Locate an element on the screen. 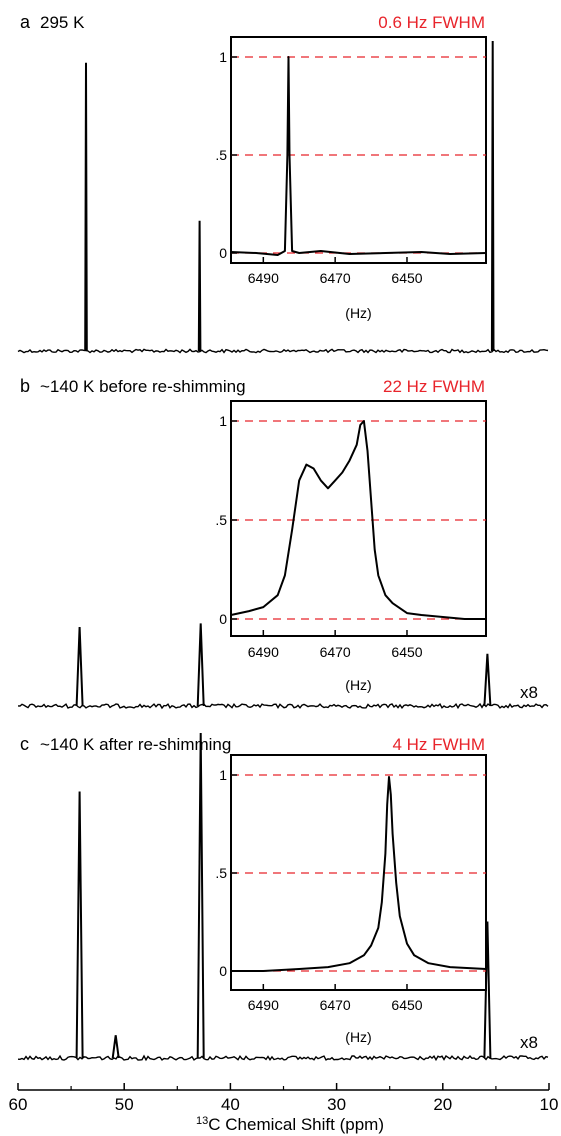 This screenshot has height=1136, width=561. inset-xtick-label-c-1: 6470 is located at coordinates (335, 1005).